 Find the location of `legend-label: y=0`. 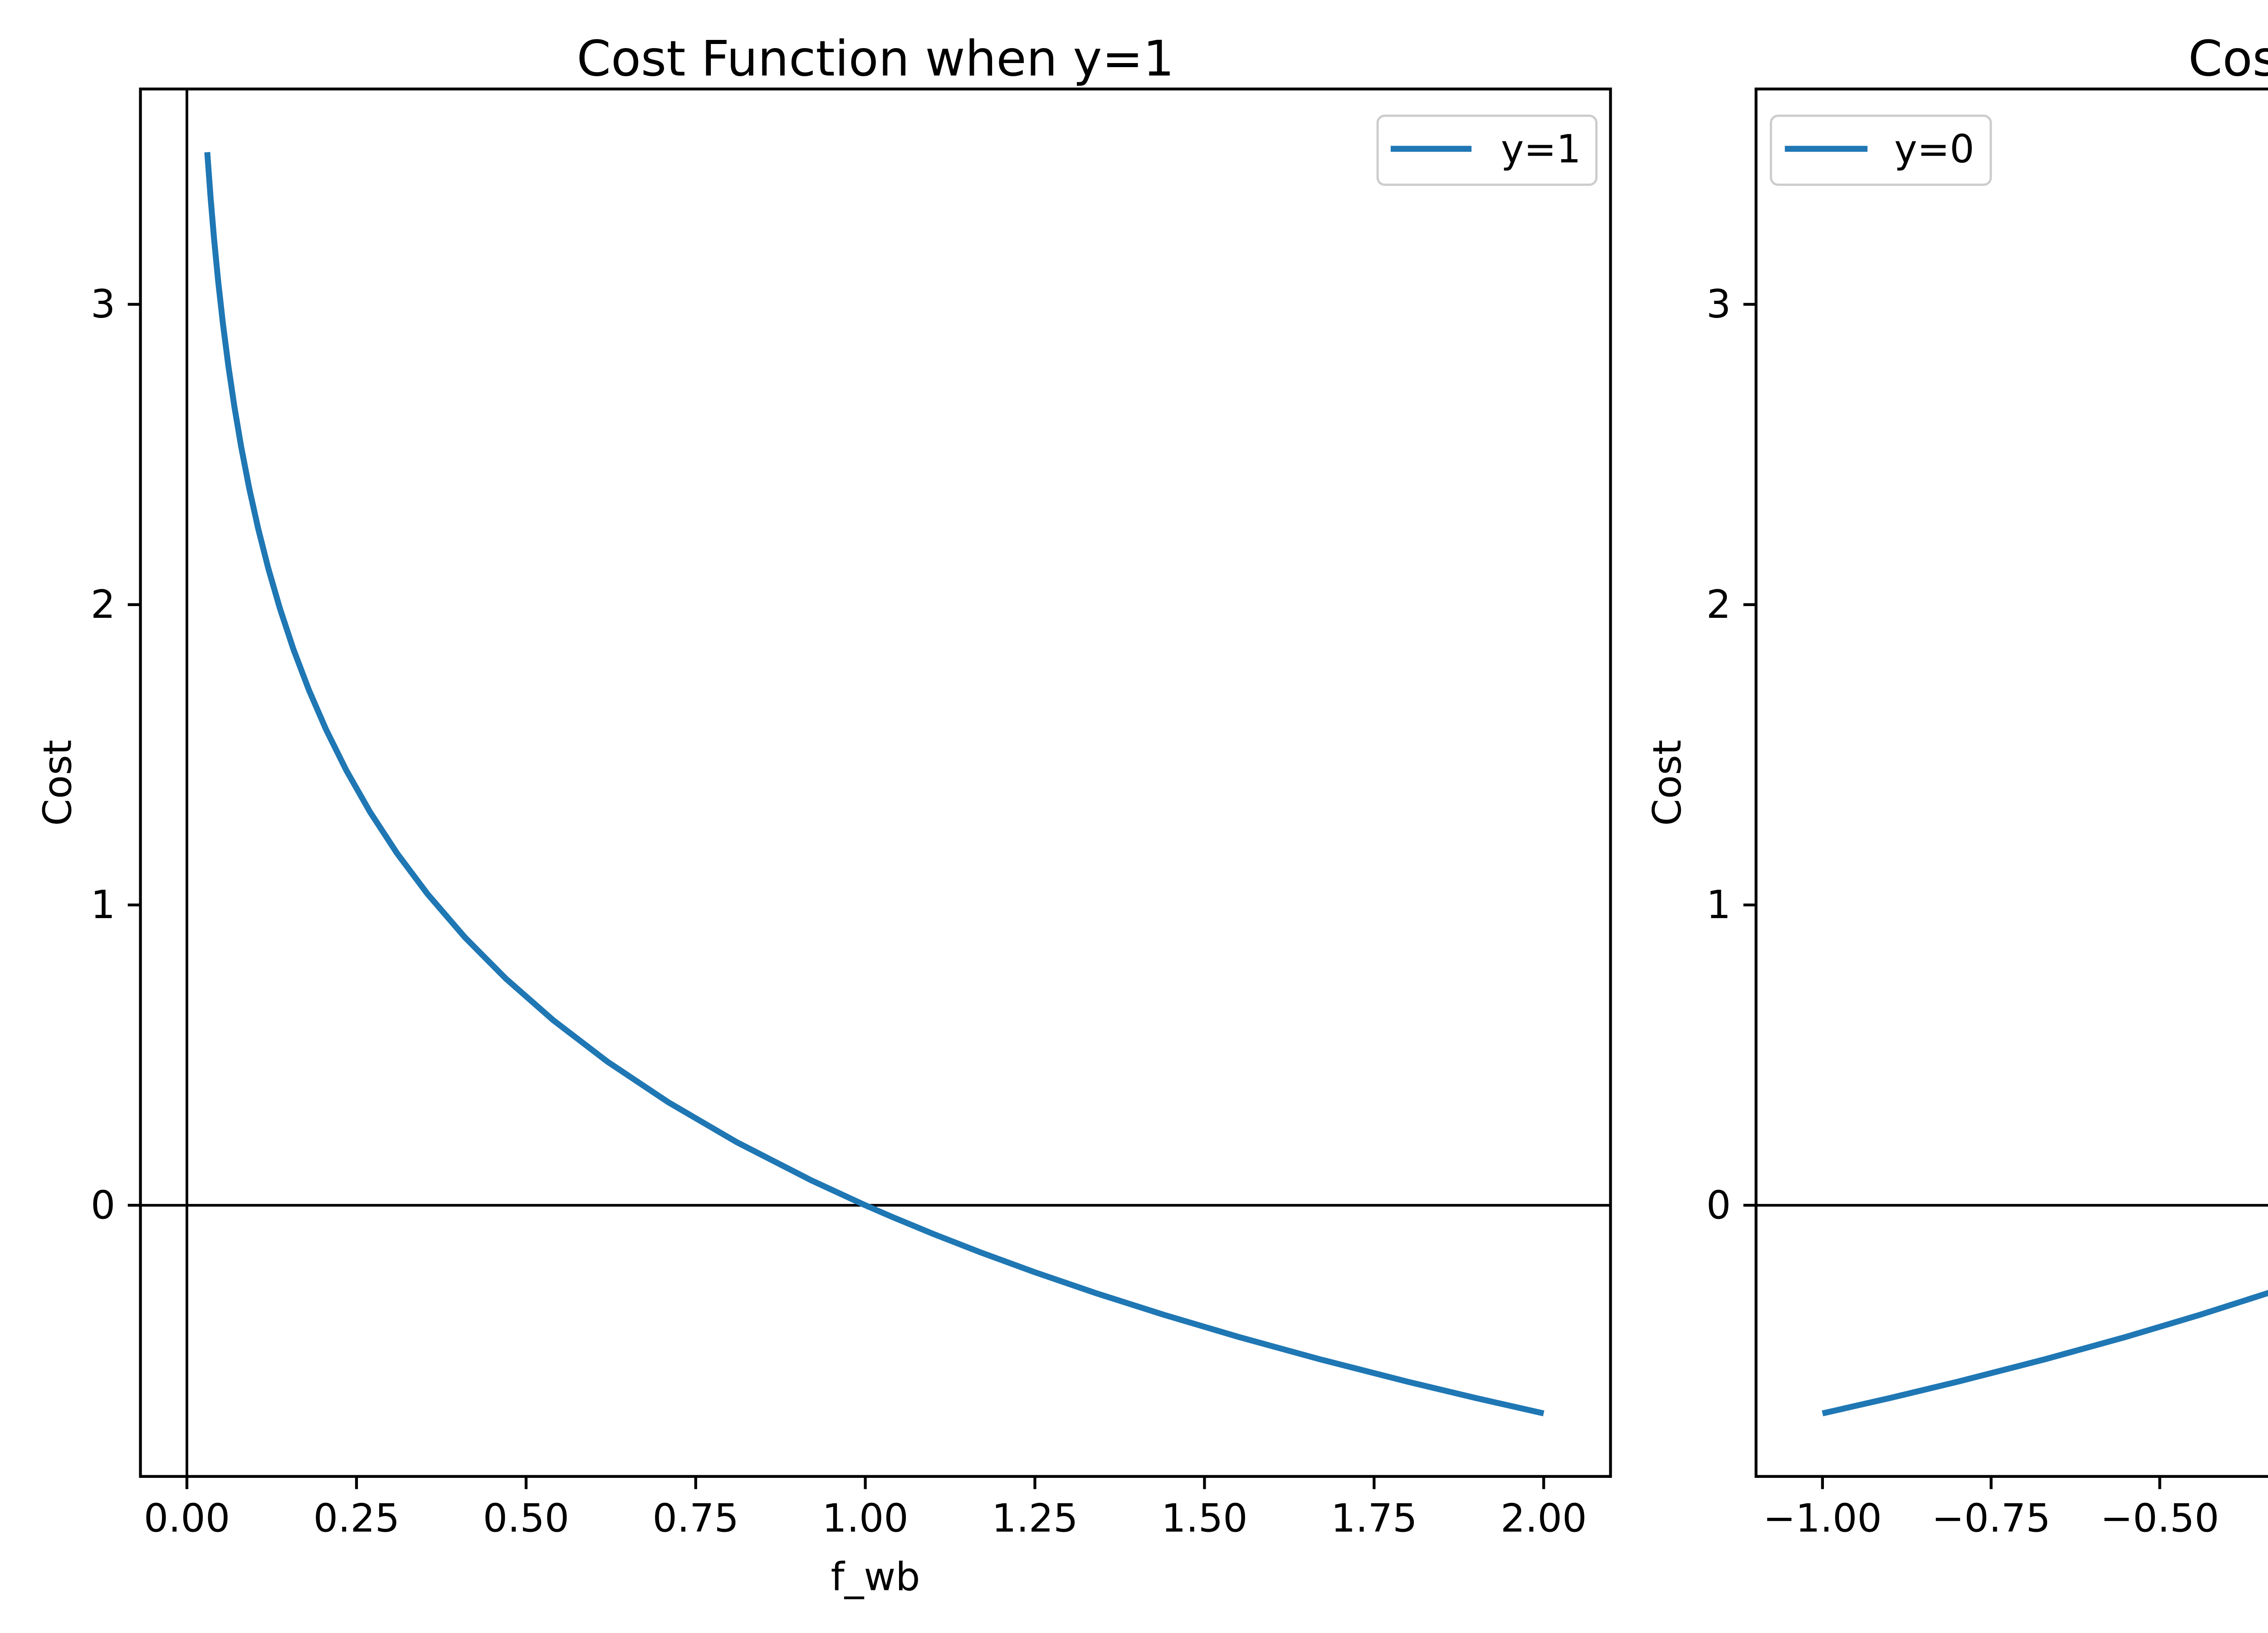

legend-label: y=0 is located at coordinates (1935, 149).